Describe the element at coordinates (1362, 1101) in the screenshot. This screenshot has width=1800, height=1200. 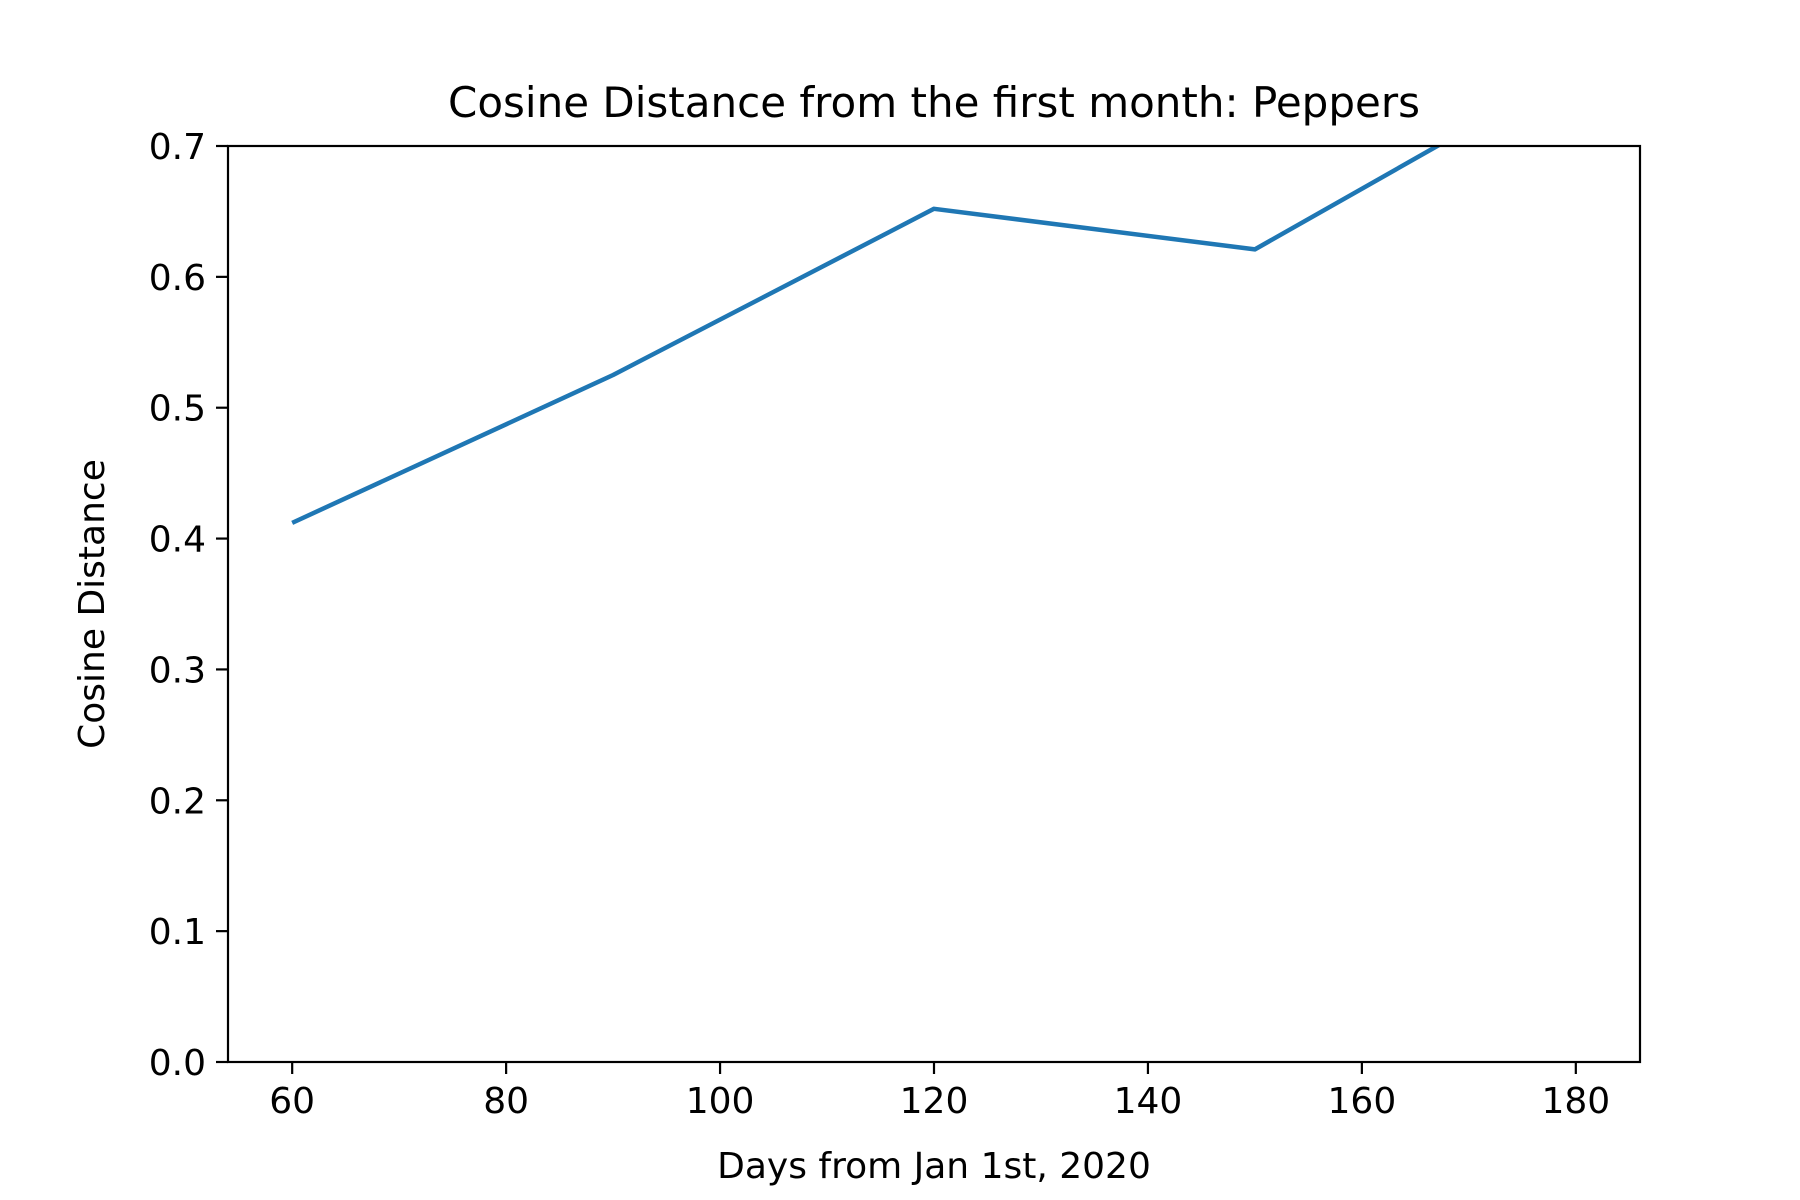
I see `x-tick-label: 160` at that location.